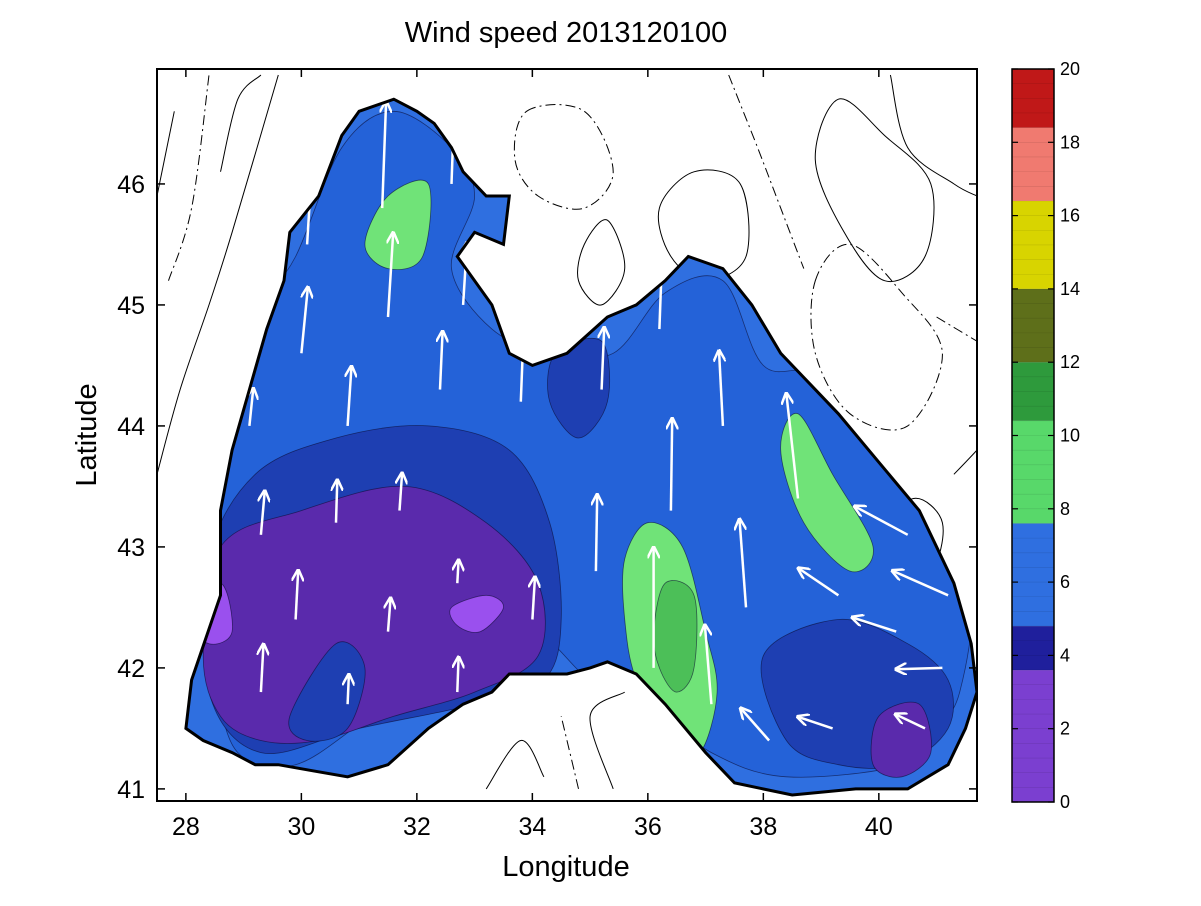 This screenshot has width=1201, height=906. Describe the element at coordinates (131, 185) in the screenshot. I see `y-tick-label: 46` at that location.